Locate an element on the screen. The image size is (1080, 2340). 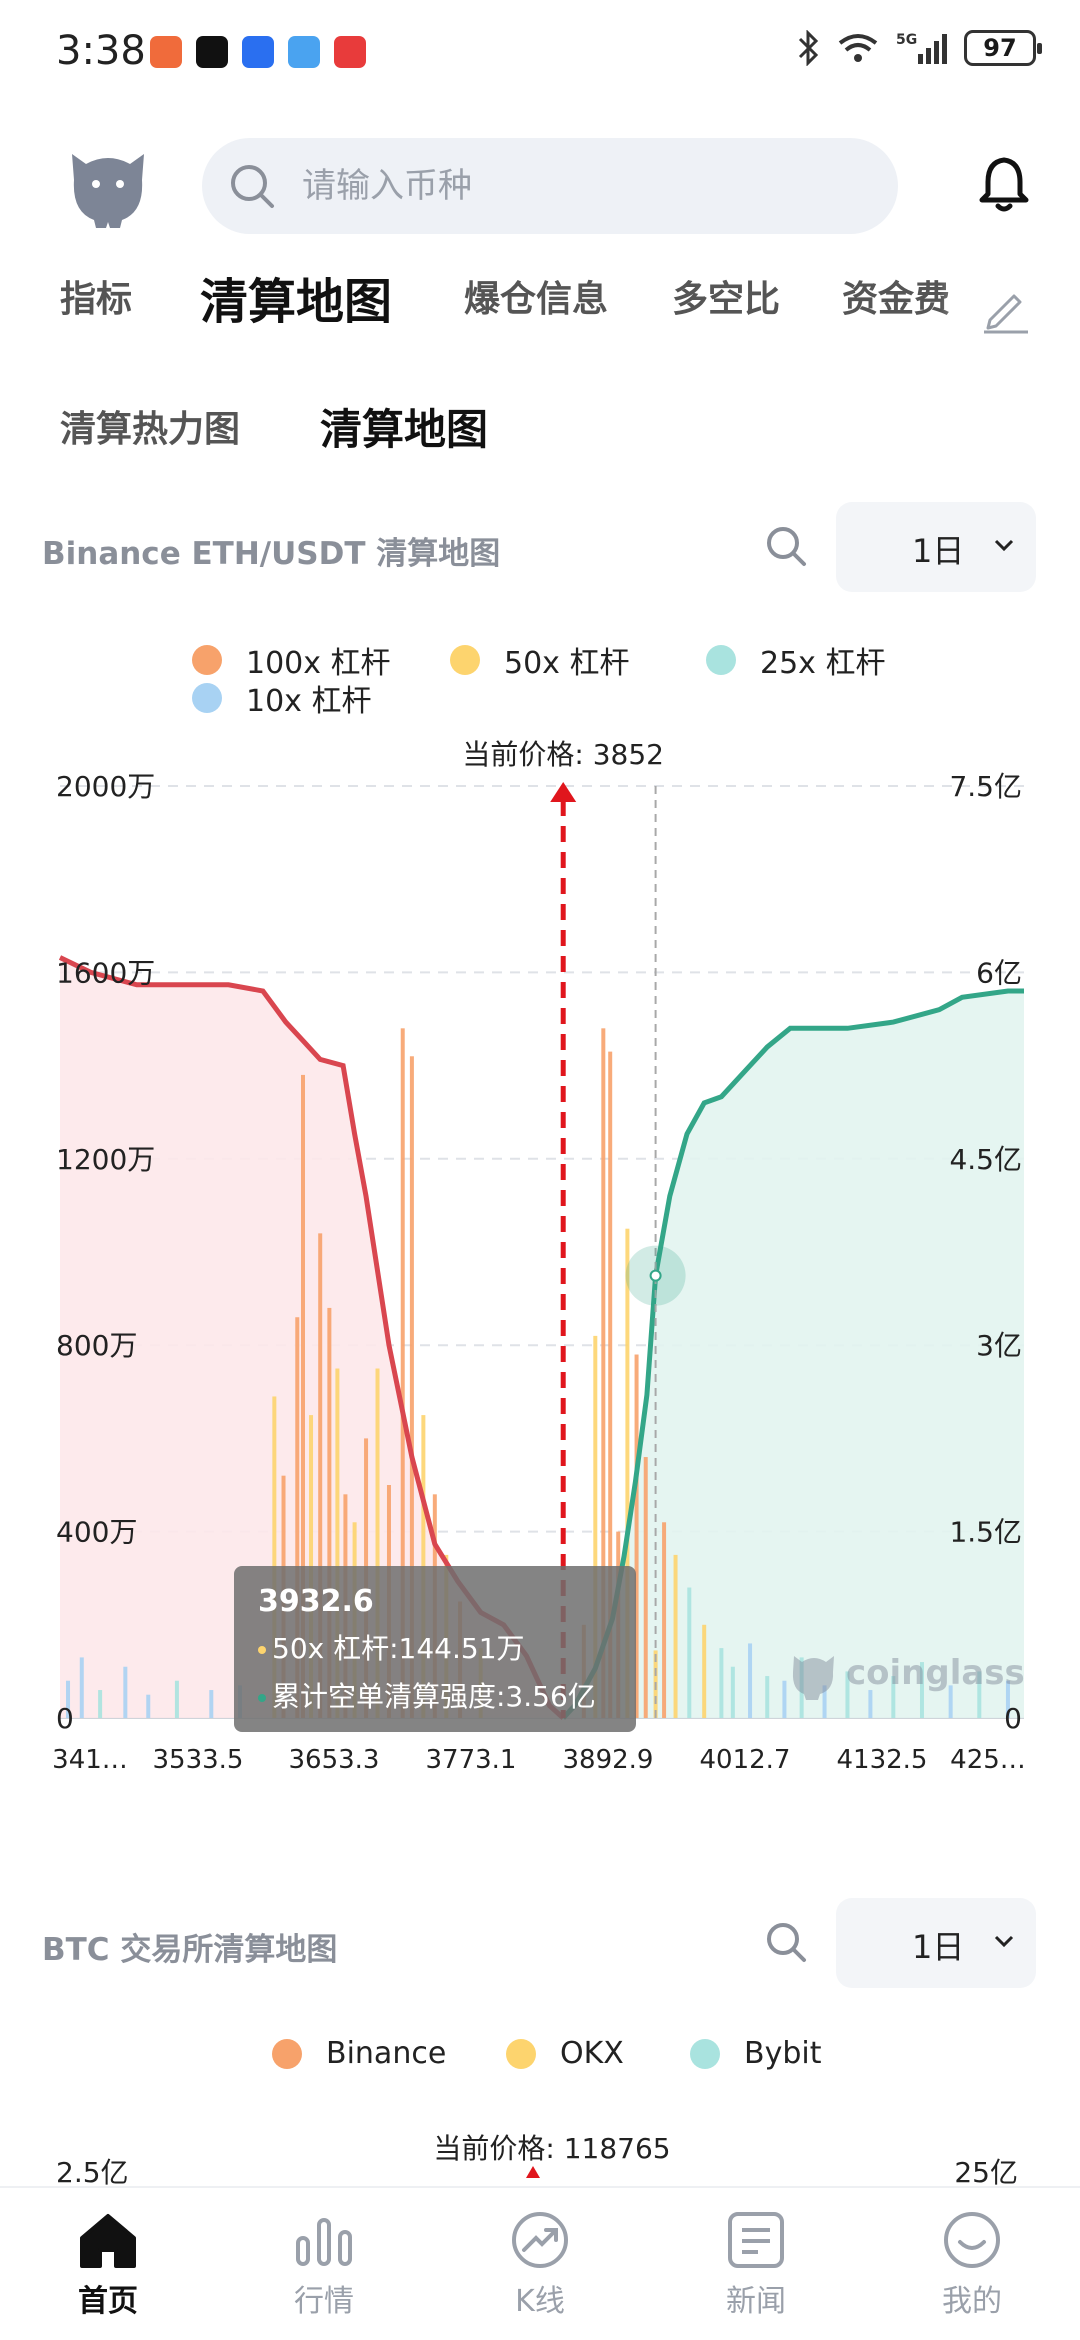
subtab-liquidation-heatmap: 清算热力图 is located at coordinates (150, 429).